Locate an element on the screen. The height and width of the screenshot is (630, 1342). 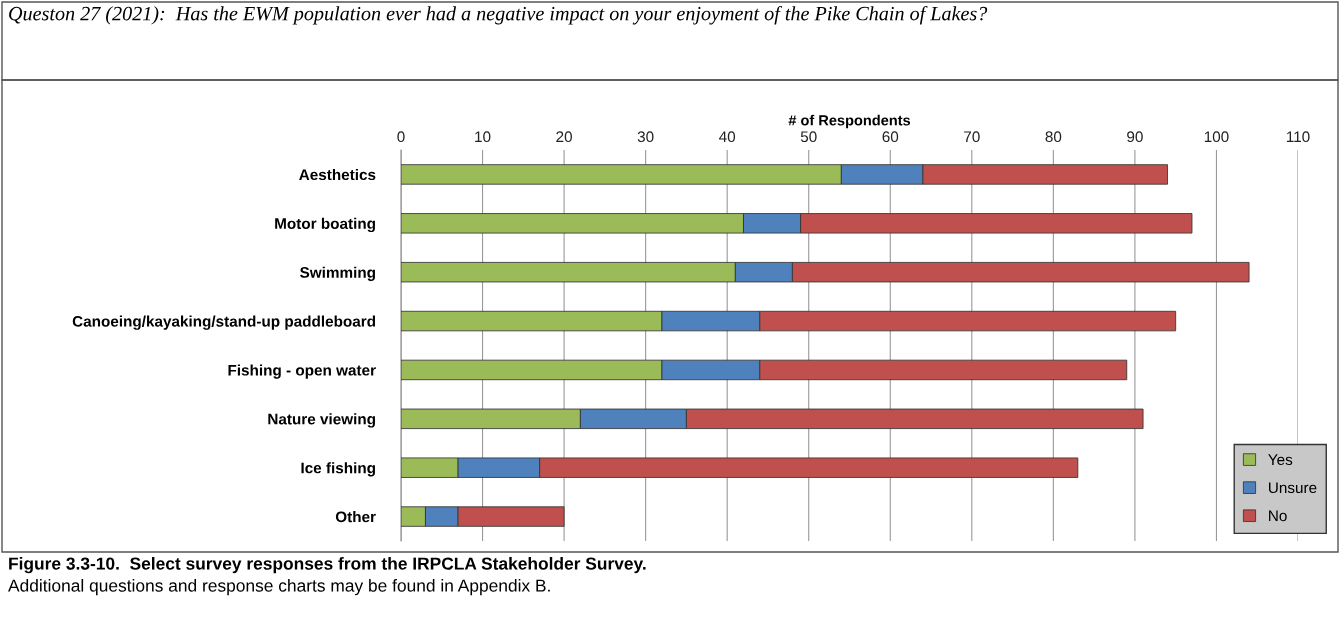
y-tick-label: Swimming is located at coordinates (337, 273).